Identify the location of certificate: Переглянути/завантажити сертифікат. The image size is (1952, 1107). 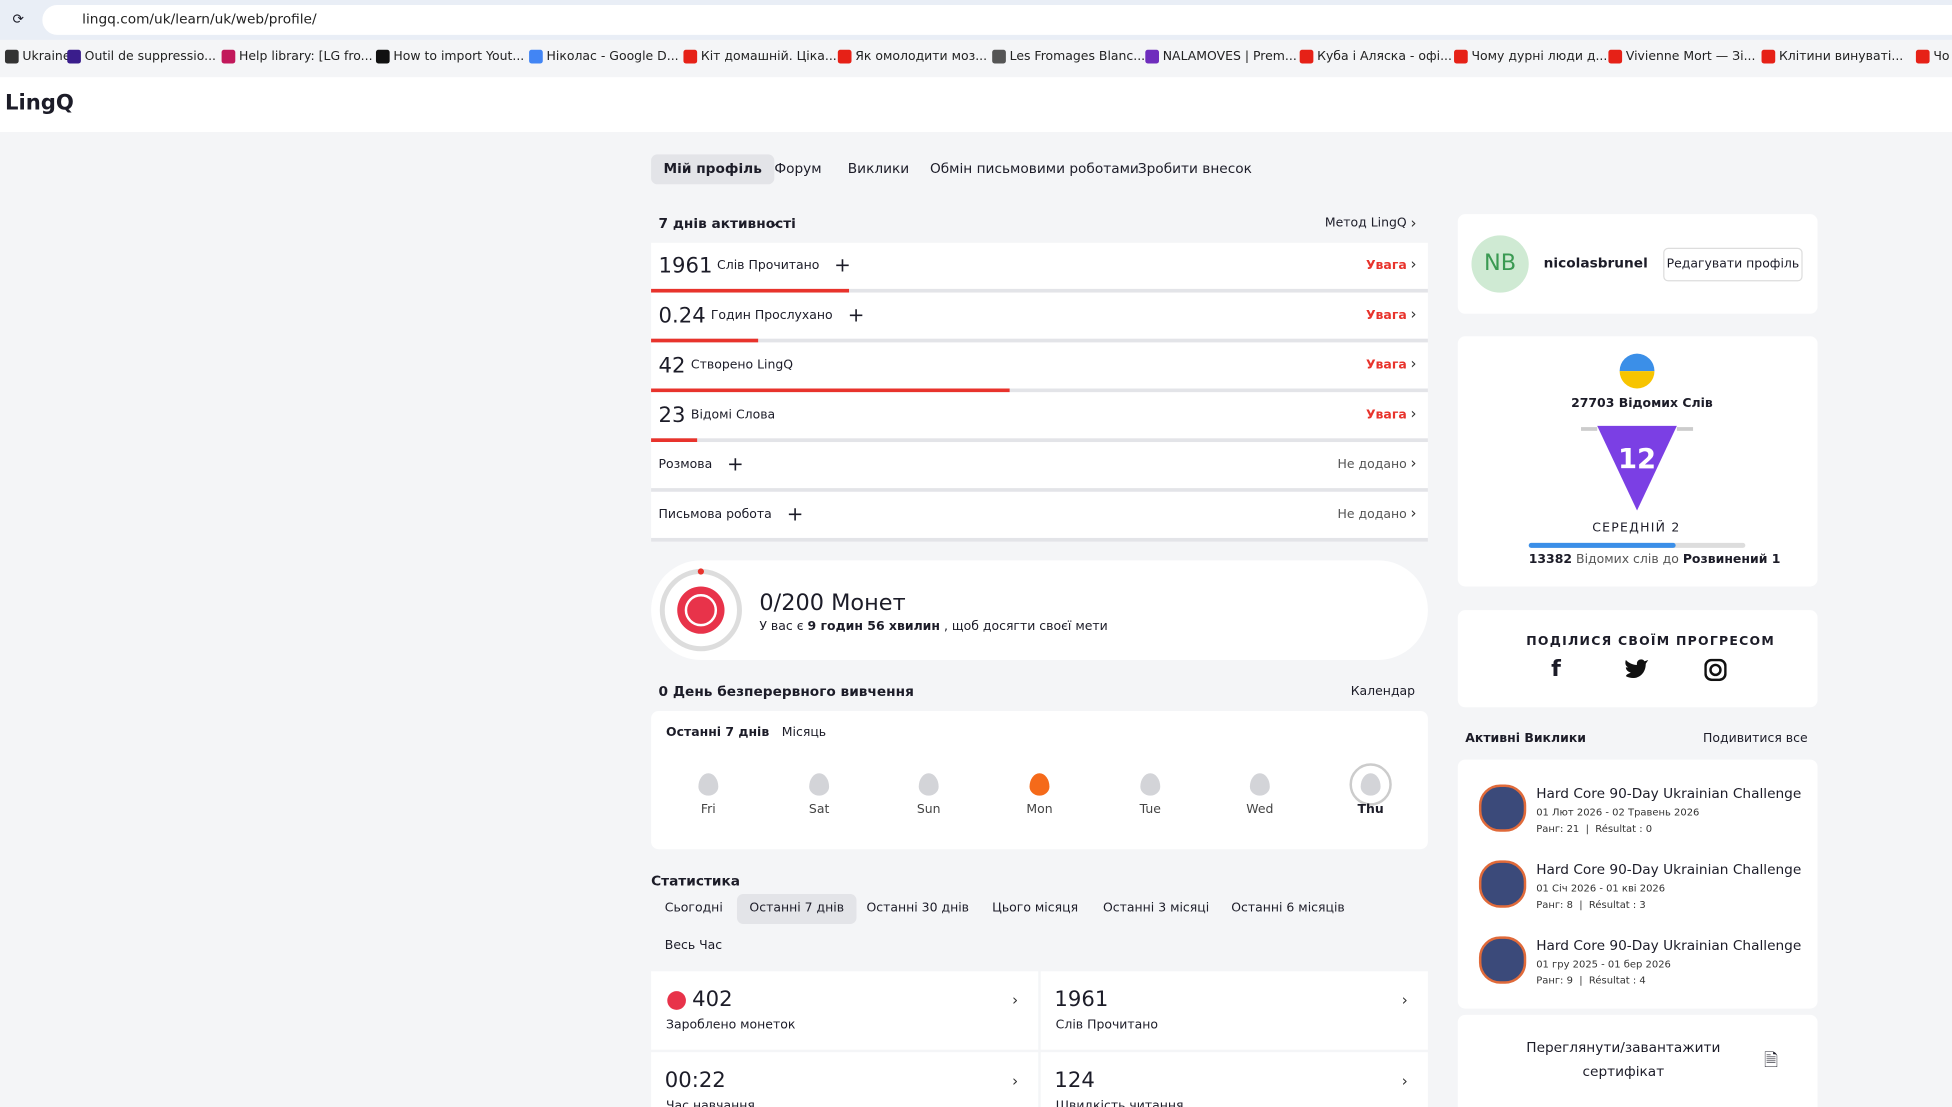
(1623, 1059).